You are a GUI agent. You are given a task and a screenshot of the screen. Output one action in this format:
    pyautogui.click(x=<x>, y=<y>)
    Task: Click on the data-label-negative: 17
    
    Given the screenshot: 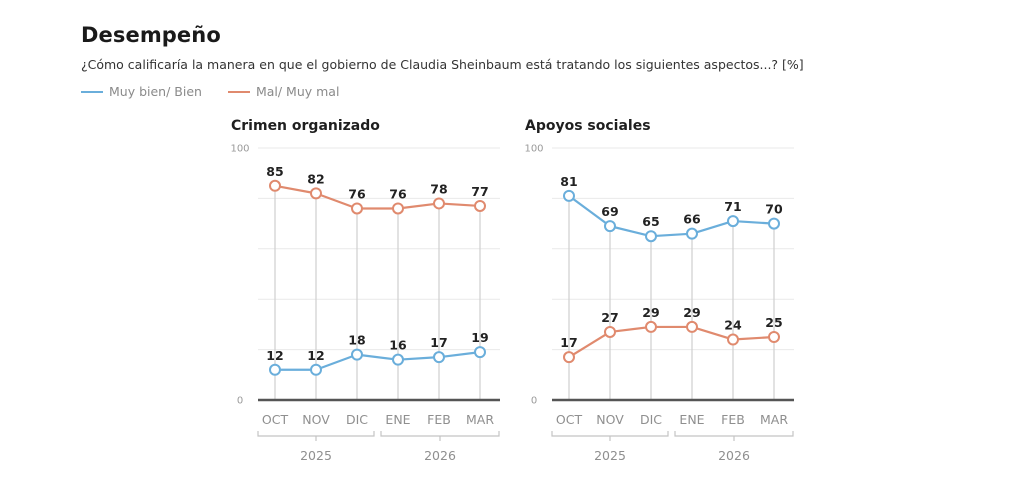 What is the action you would take?
    pyautogui.click(x=568, y=342)
    